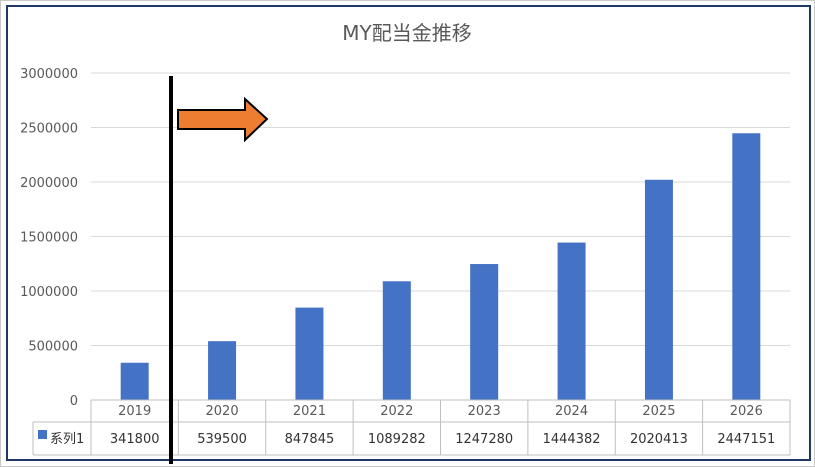 The width and height of the screenshot is (815, 467). What do you see at coordinates (406, 33) in the screenshot?
I see `chart-title: MY配当金推移` at bounding box center [406, 33].